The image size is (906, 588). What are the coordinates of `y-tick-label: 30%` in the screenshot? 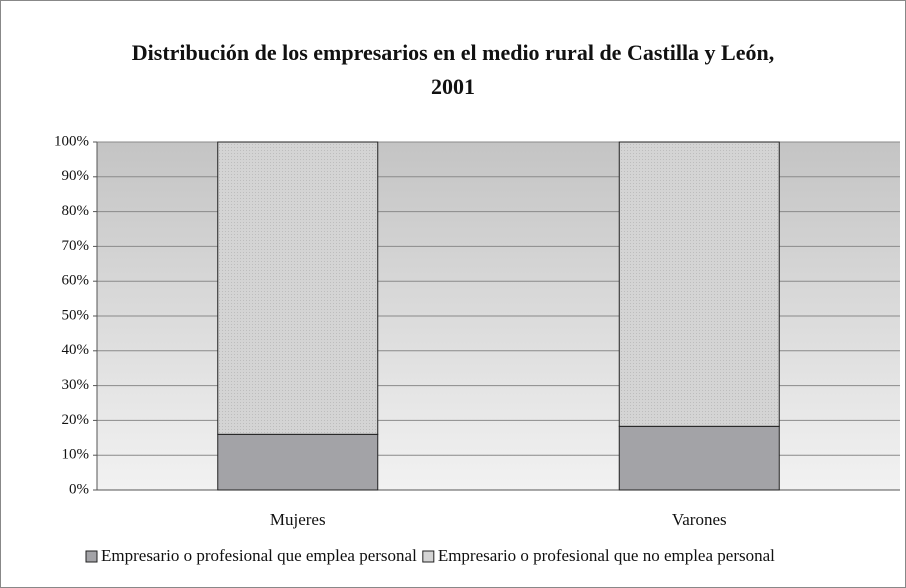 It's located at (76, 385).